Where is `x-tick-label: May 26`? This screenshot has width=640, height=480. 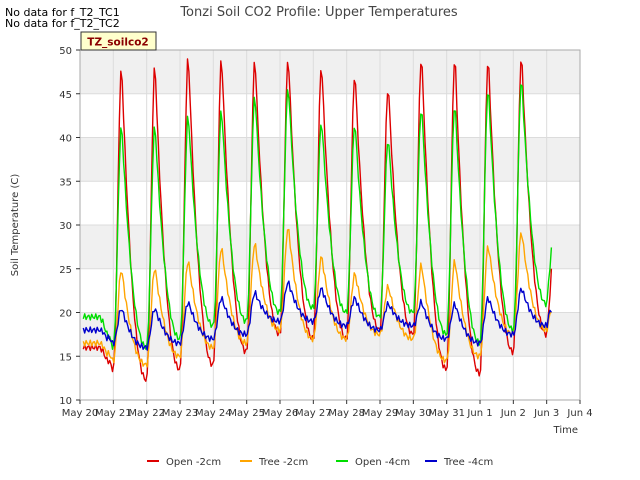
x-tick-label: May 26 is located at coordinates (280, 413).